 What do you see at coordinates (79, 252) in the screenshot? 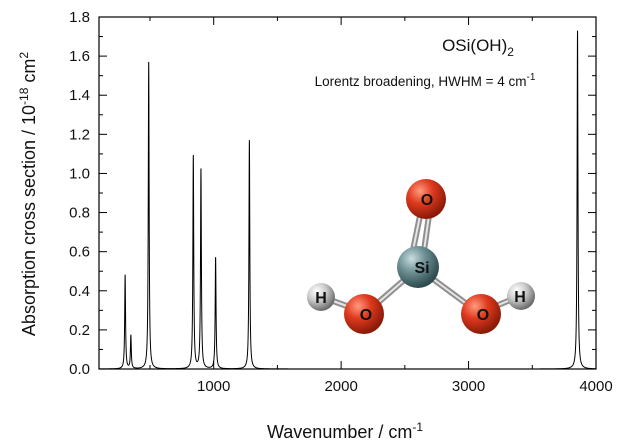
I see `y-tick-label: 0.6` at bounding box center [79, 252].